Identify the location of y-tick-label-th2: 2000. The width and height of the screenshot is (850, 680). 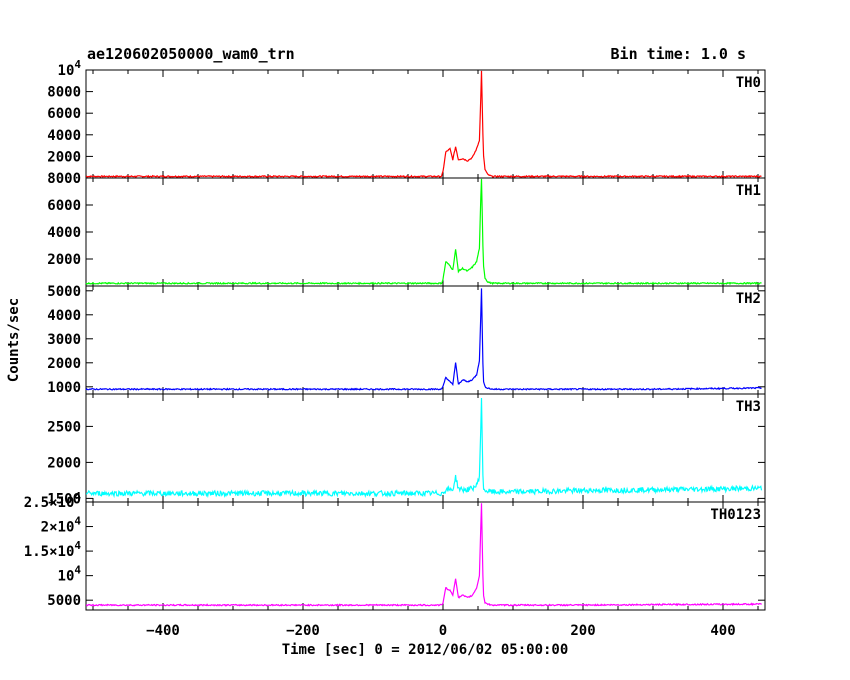
(64, 364).